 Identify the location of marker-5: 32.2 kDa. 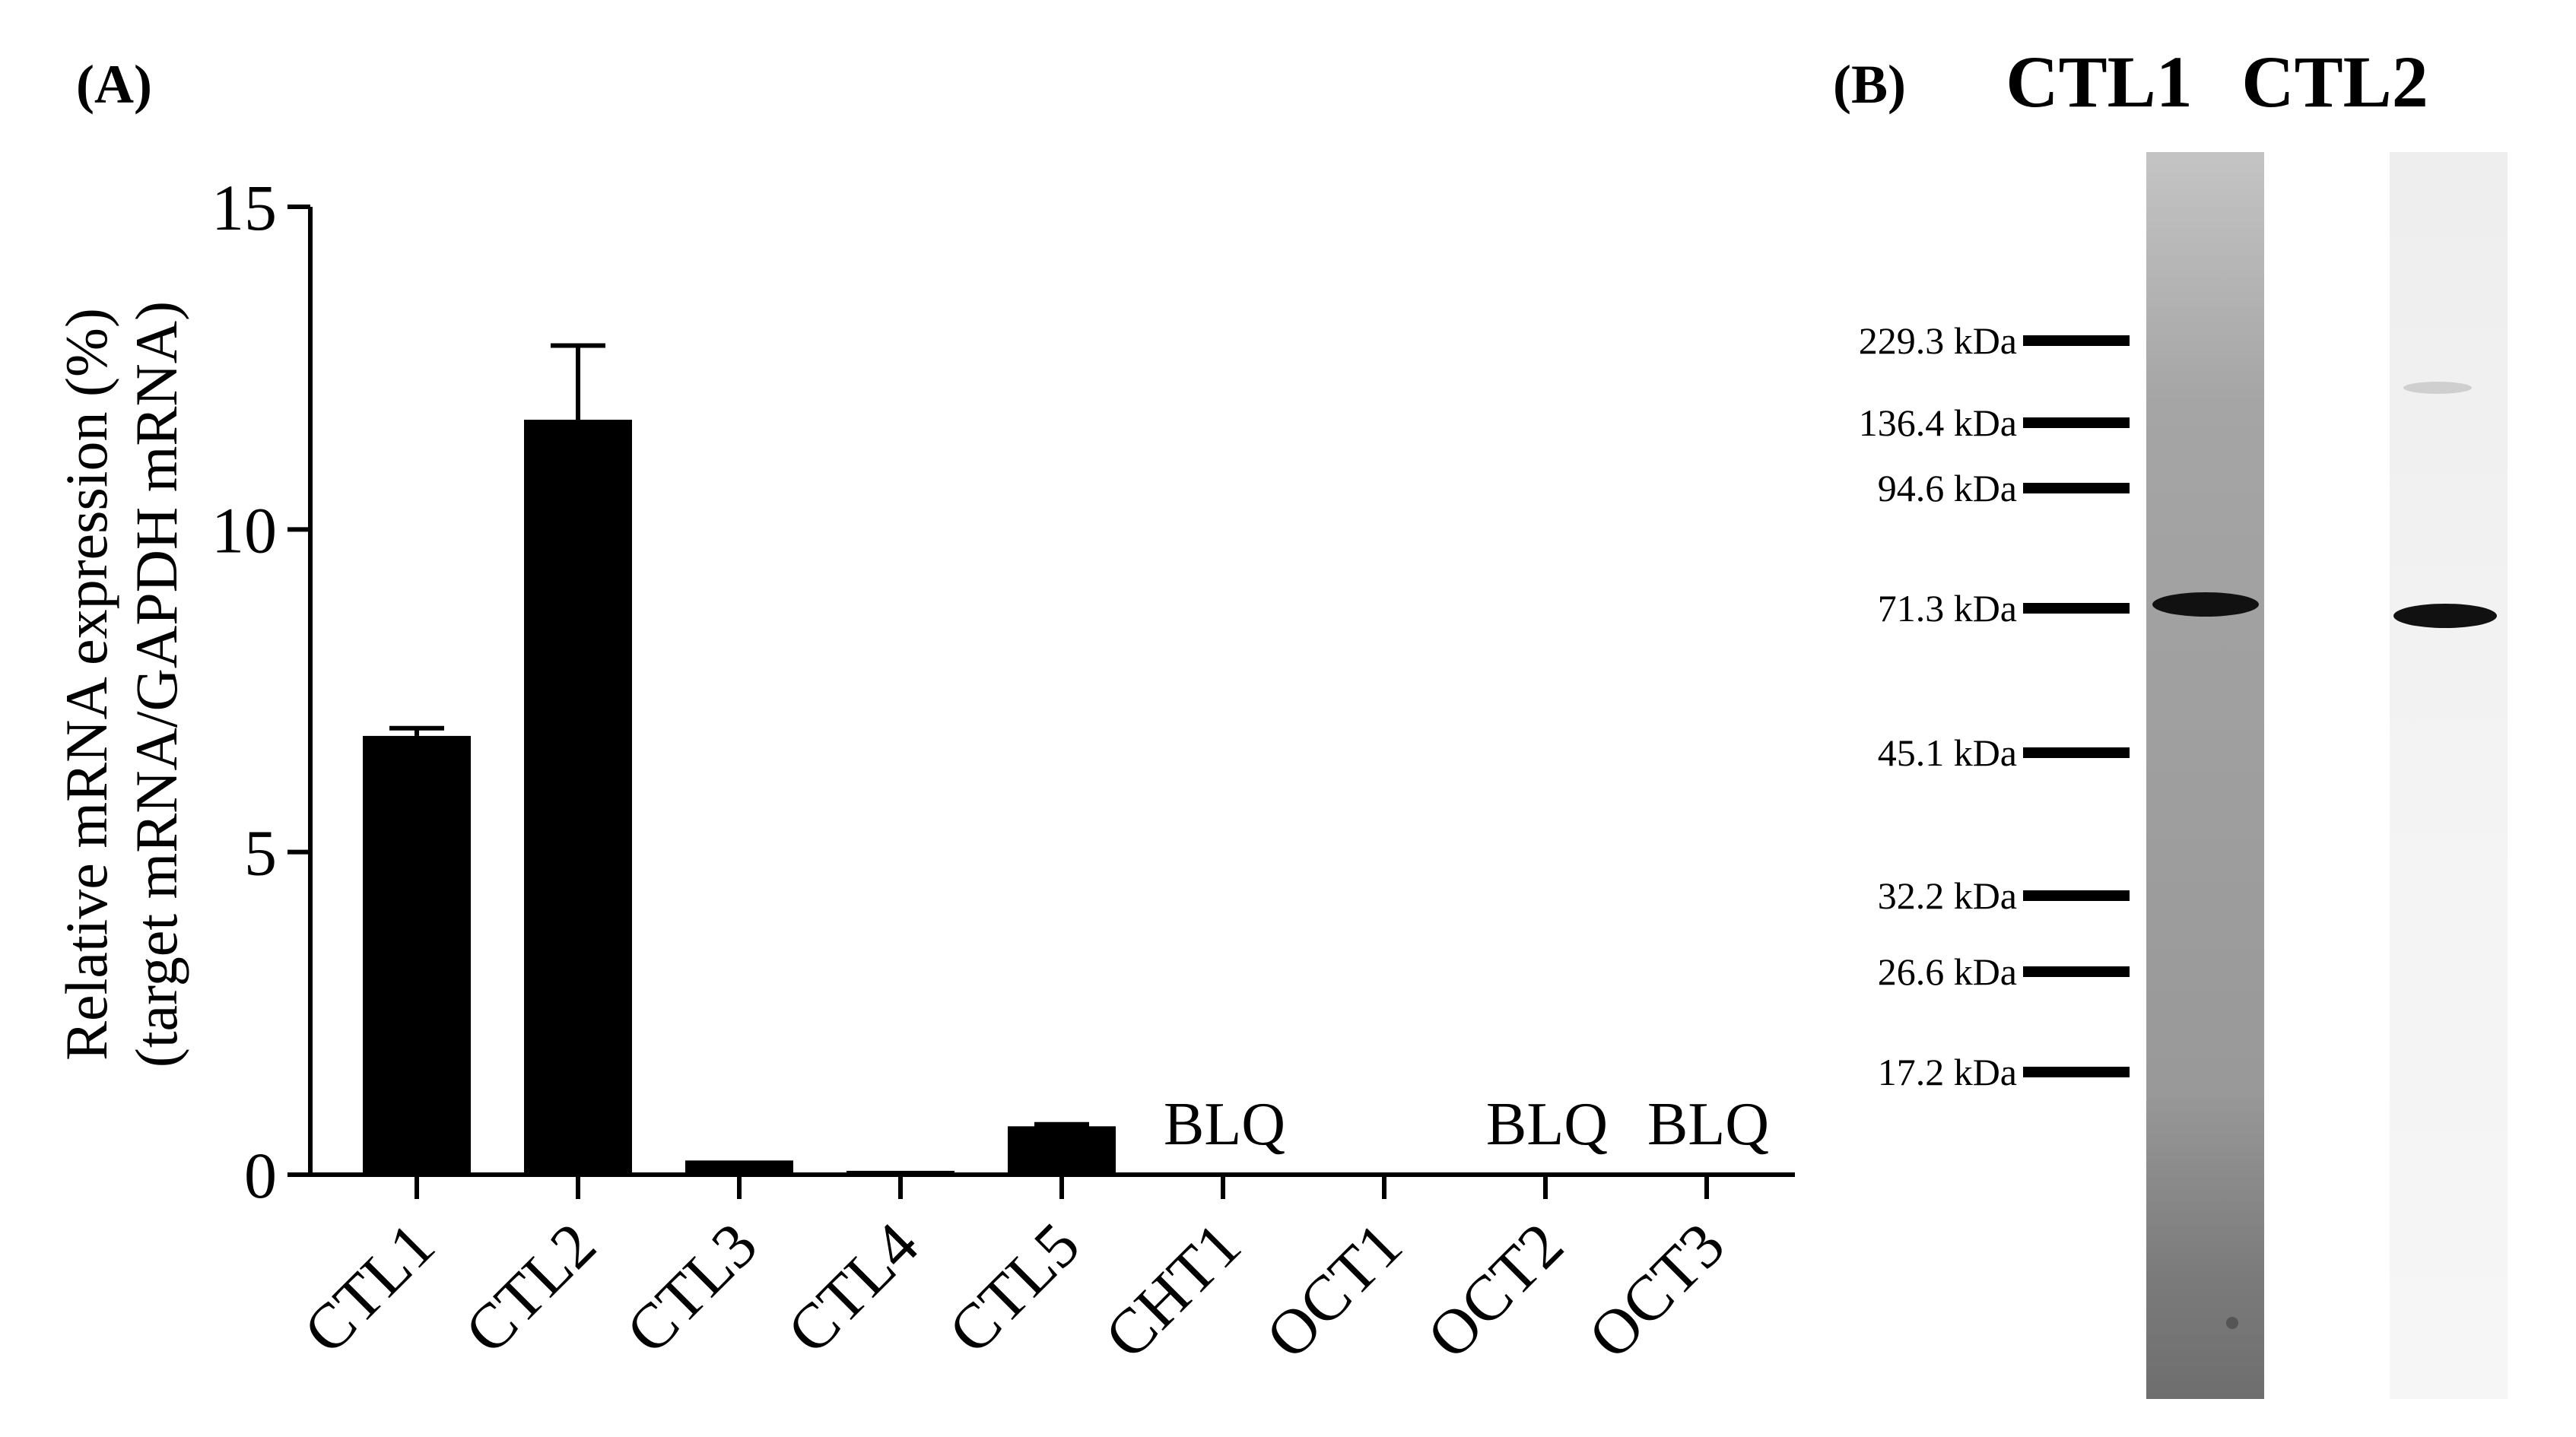
(2004, 895).